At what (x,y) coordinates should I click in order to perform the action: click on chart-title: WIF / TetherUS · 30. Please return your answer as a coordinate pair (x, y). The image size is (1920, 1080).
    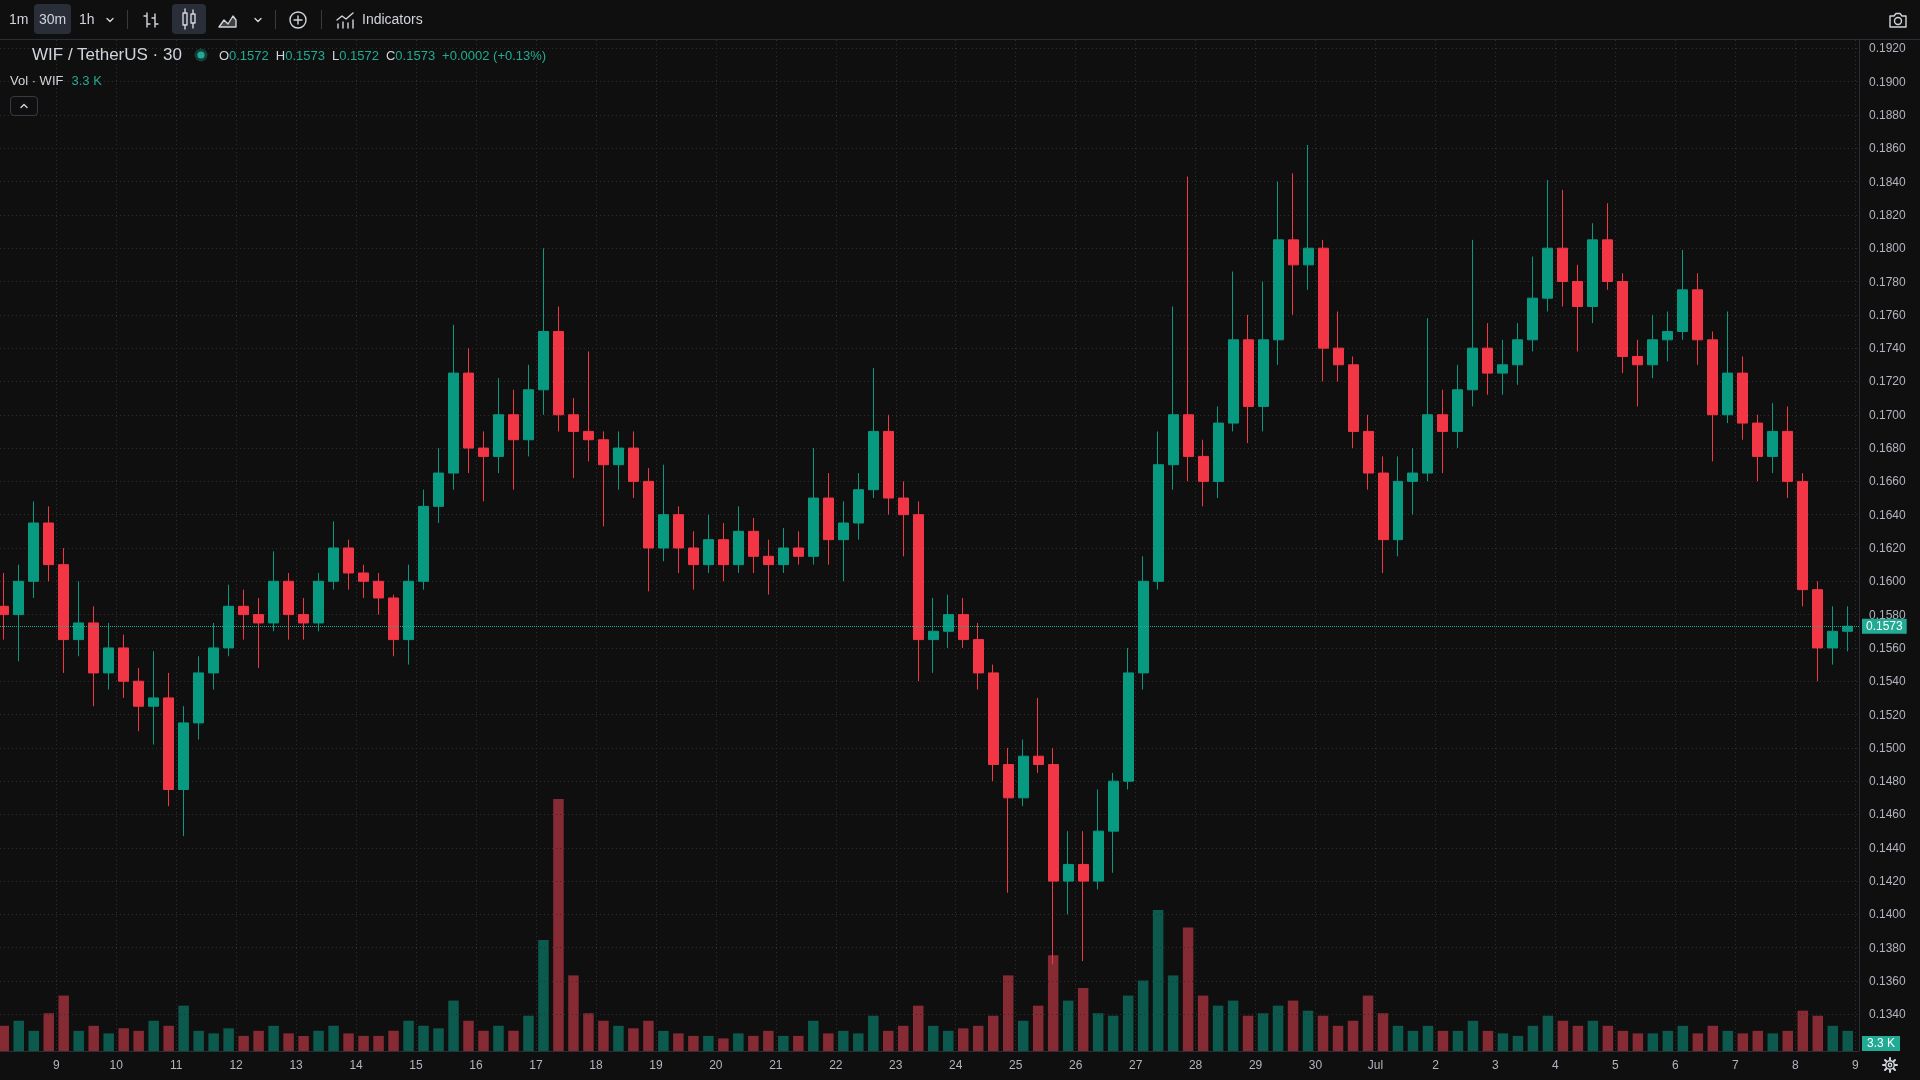
    Looking at the image, I should click on (107, 55).